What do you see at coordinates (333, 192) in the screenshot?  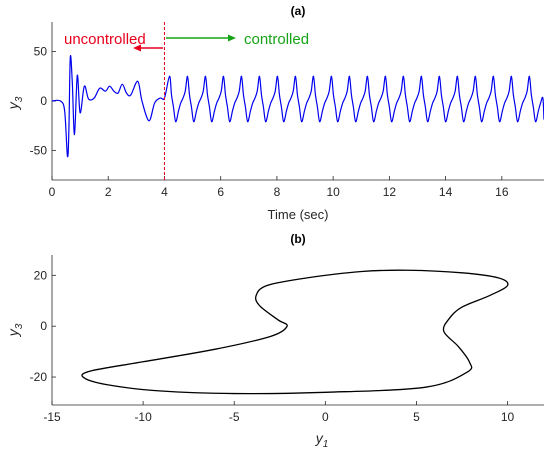 I see `panel-a-x-tick-label: 10` at bounding box center [333, 192].